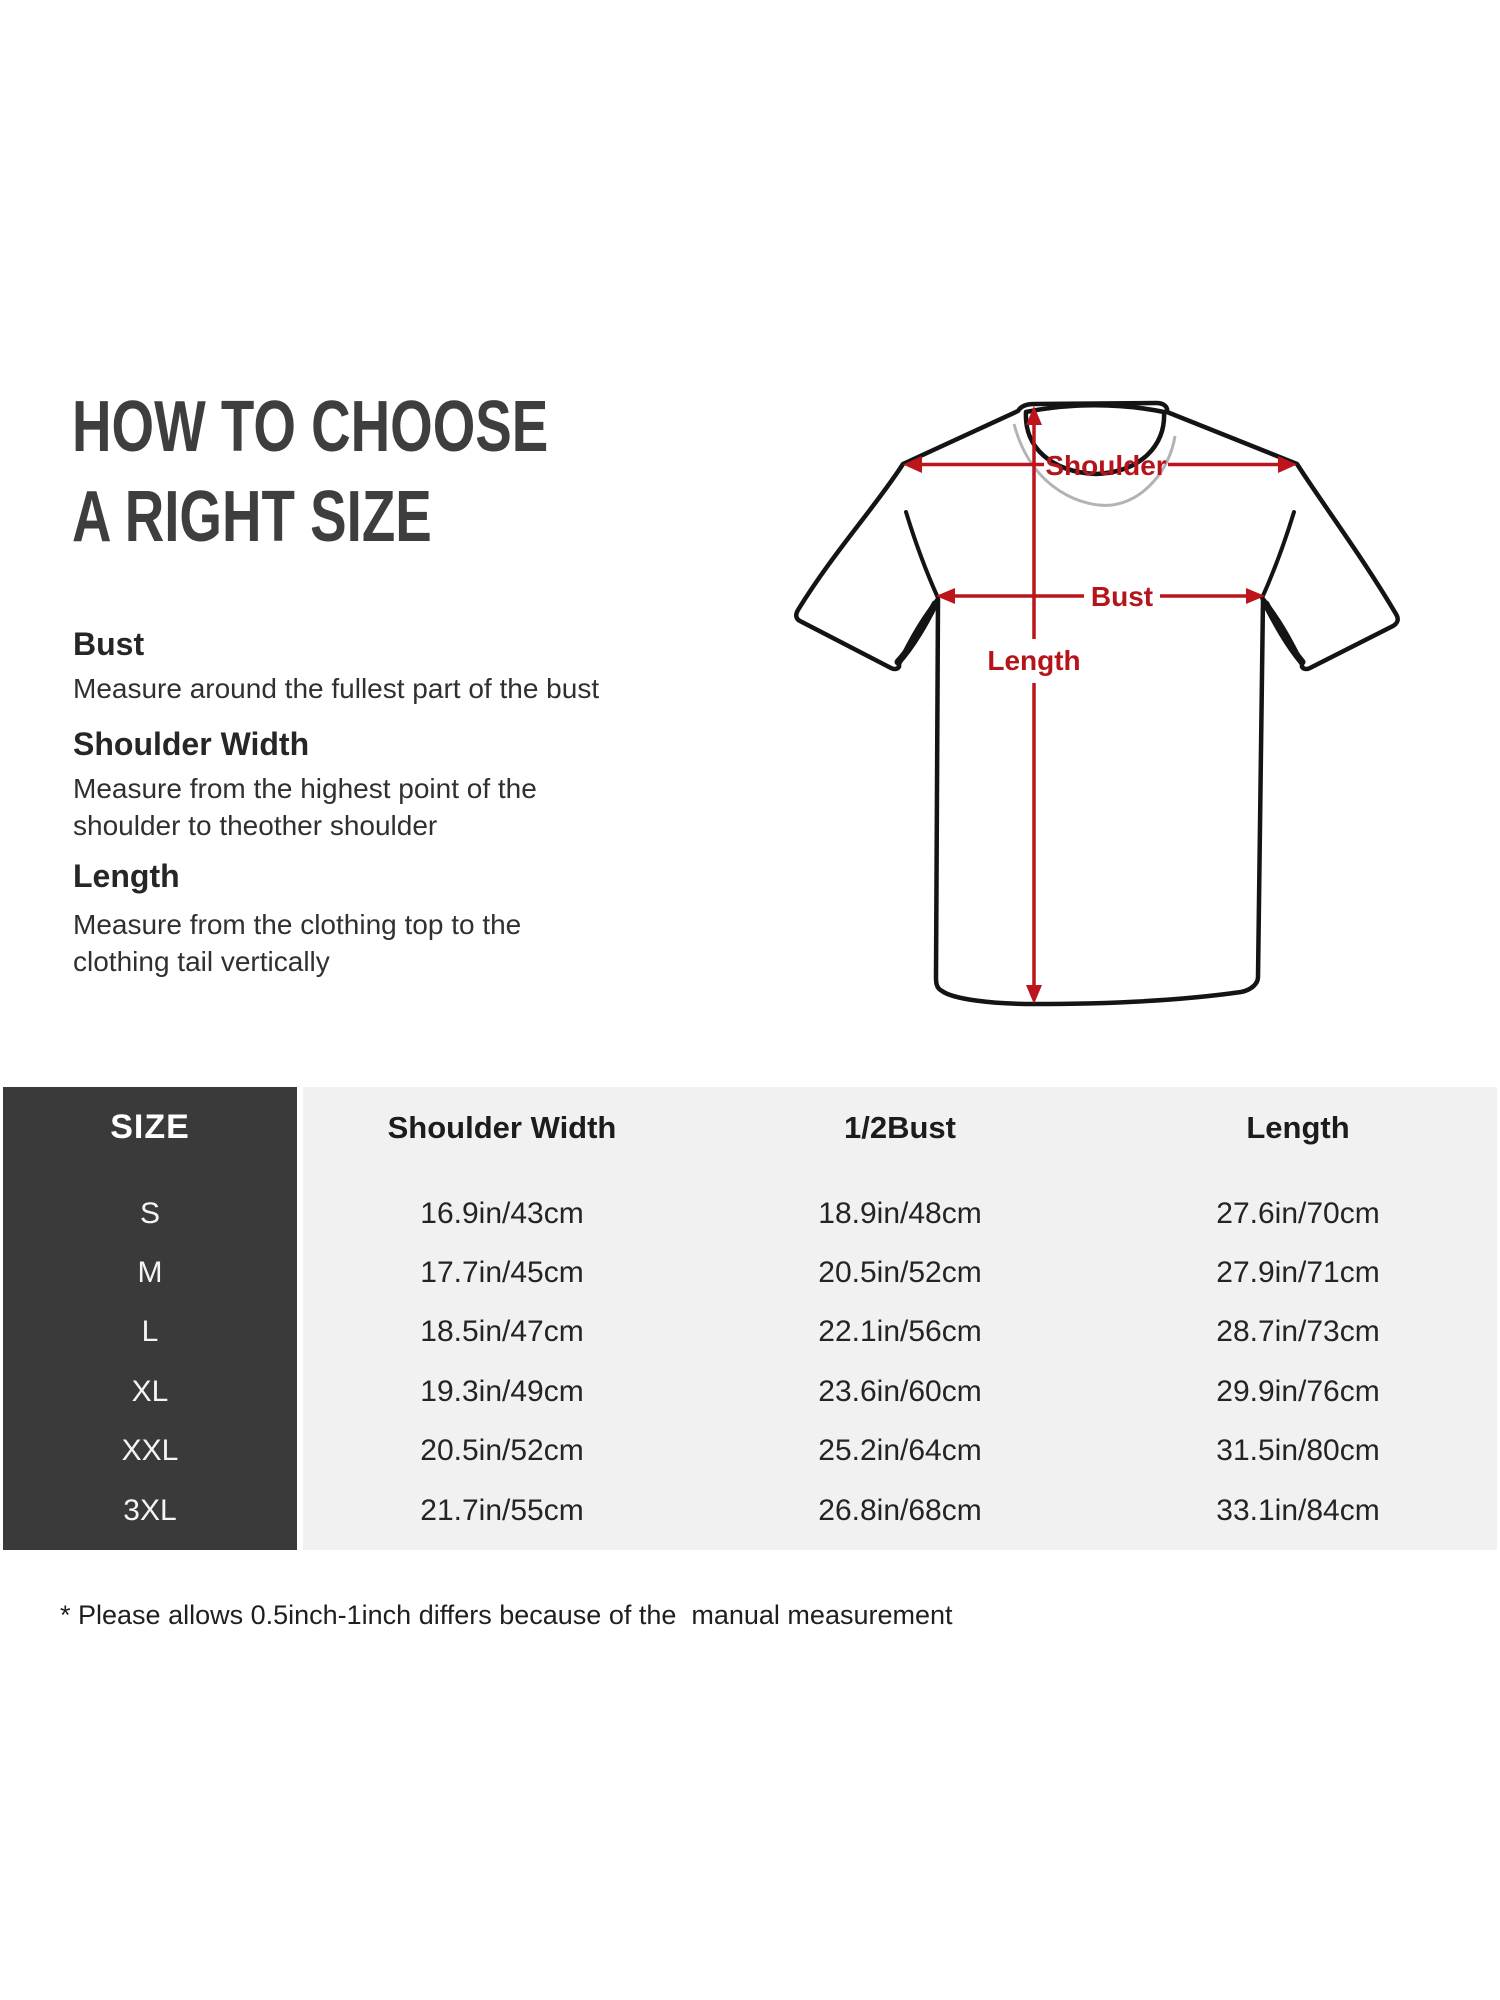 The height and width of the screenshot is (2000, 1500). What do you see at coordinates (750, 1451) in the screenshot?
I see `table-row-xxl: XXL 20.5in/52cm 25.2in/64cm 31.5in/80cm` at bounding box center [750, 1451].